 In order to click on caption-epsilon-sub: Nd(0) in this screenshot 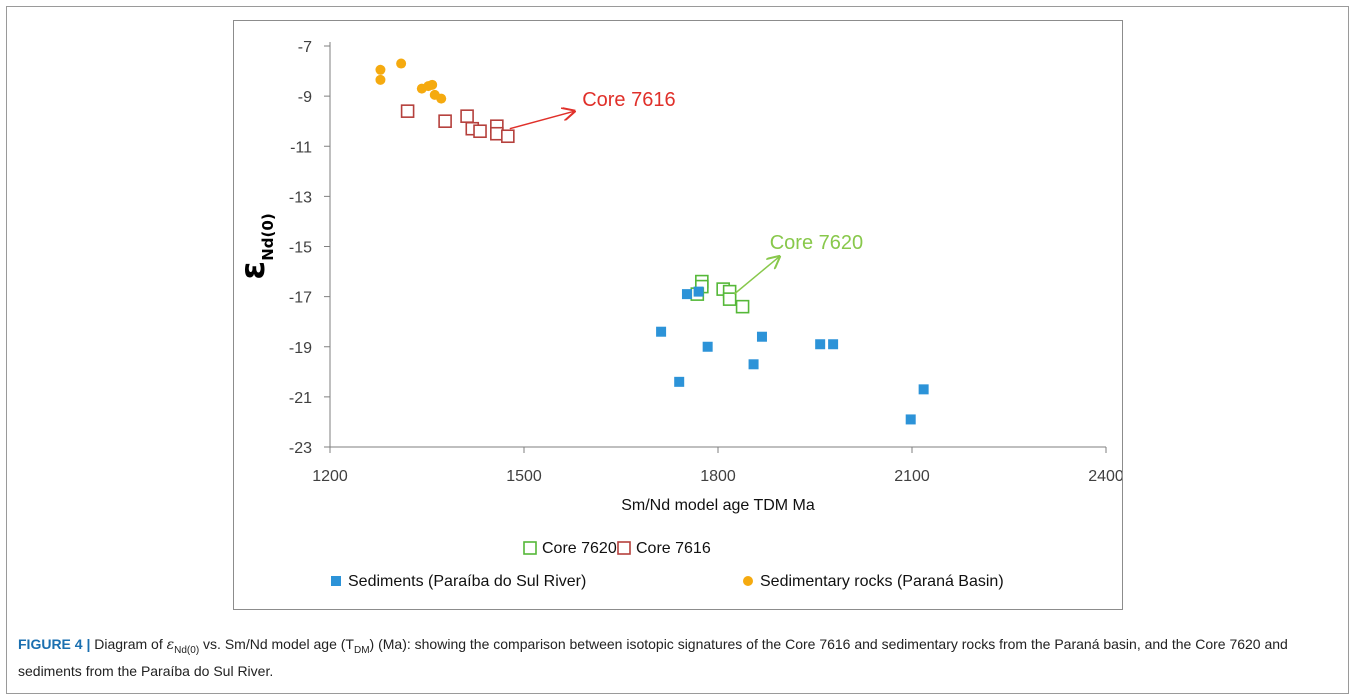, I will do `click(187, 650)`.